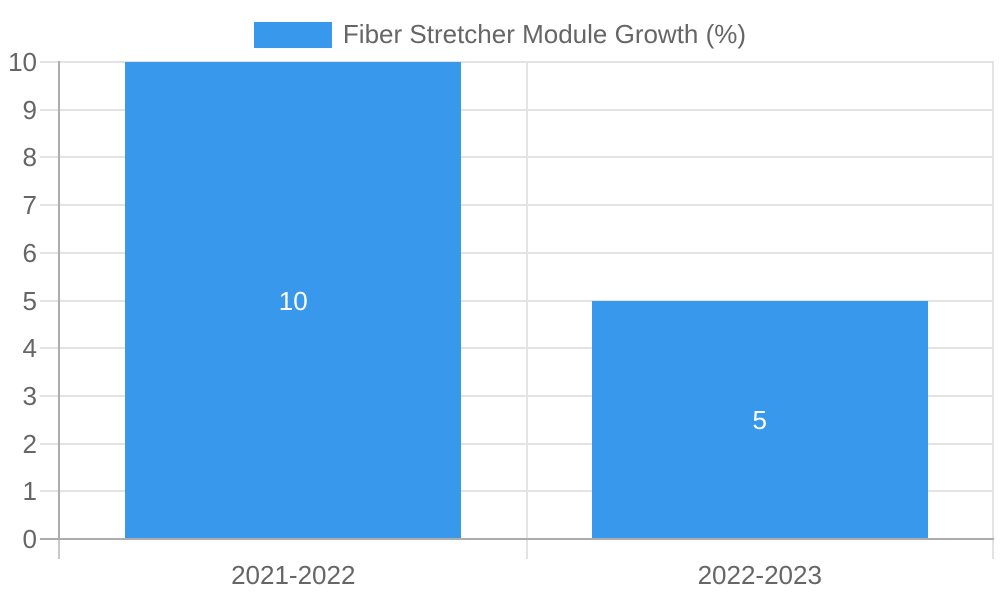 The width and height of the screenshot is (1000, 600). What do you see at coordinates (29, 109) in the screenshot?
I see `y-tick-label: 9` at bounding box center [29, 109].